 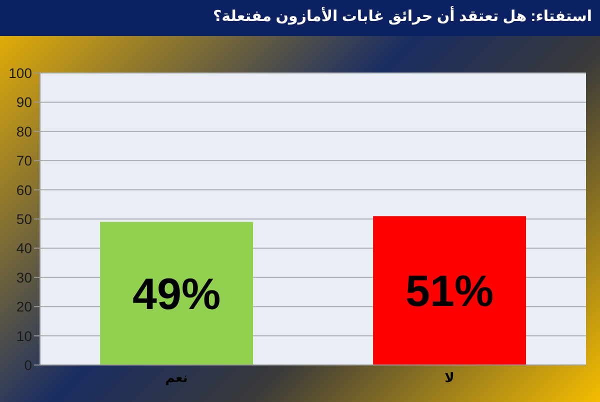 I want to click on data-label: 51%, so click(x=450, y=291).